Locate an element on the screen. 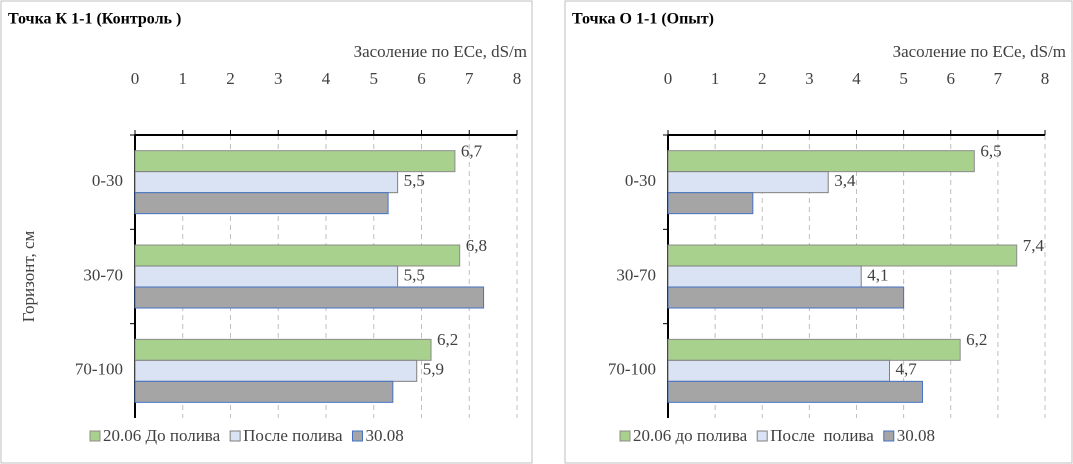 Image resolution: width=1073 pixels, height=464 pixels. legend-label: 20.06 до полива is located at coordinates (690, 435).